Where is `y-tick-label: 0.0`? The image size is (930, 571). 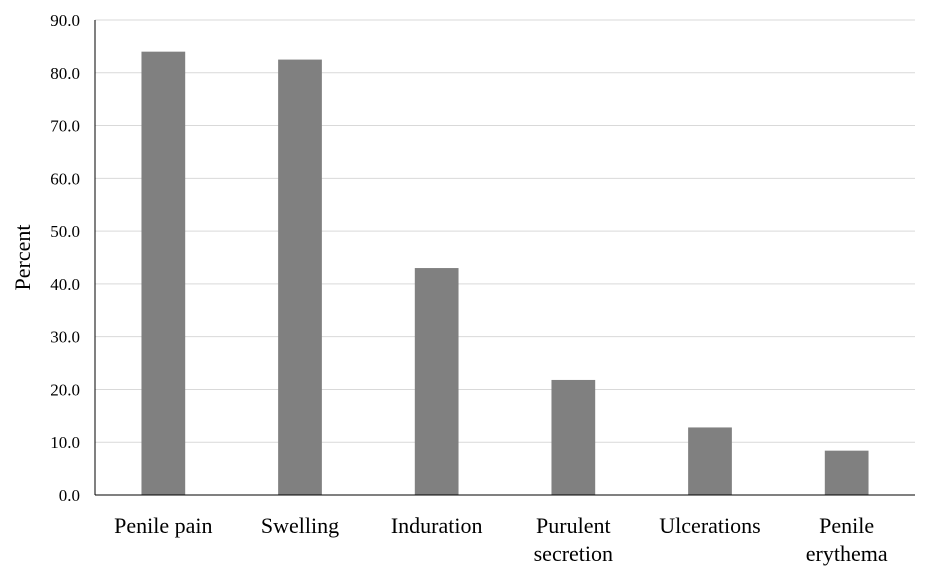
y-tick-label: 0.0 is located at coordinates (69, 495).